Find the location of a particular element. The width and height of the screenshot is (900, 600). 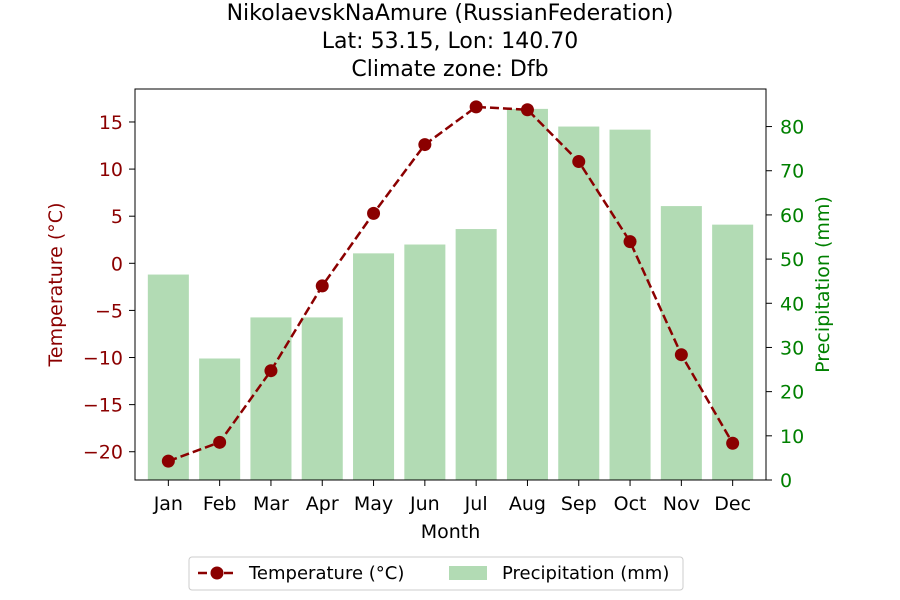

precipitation-bar-may is located at coordinates (374, 366).